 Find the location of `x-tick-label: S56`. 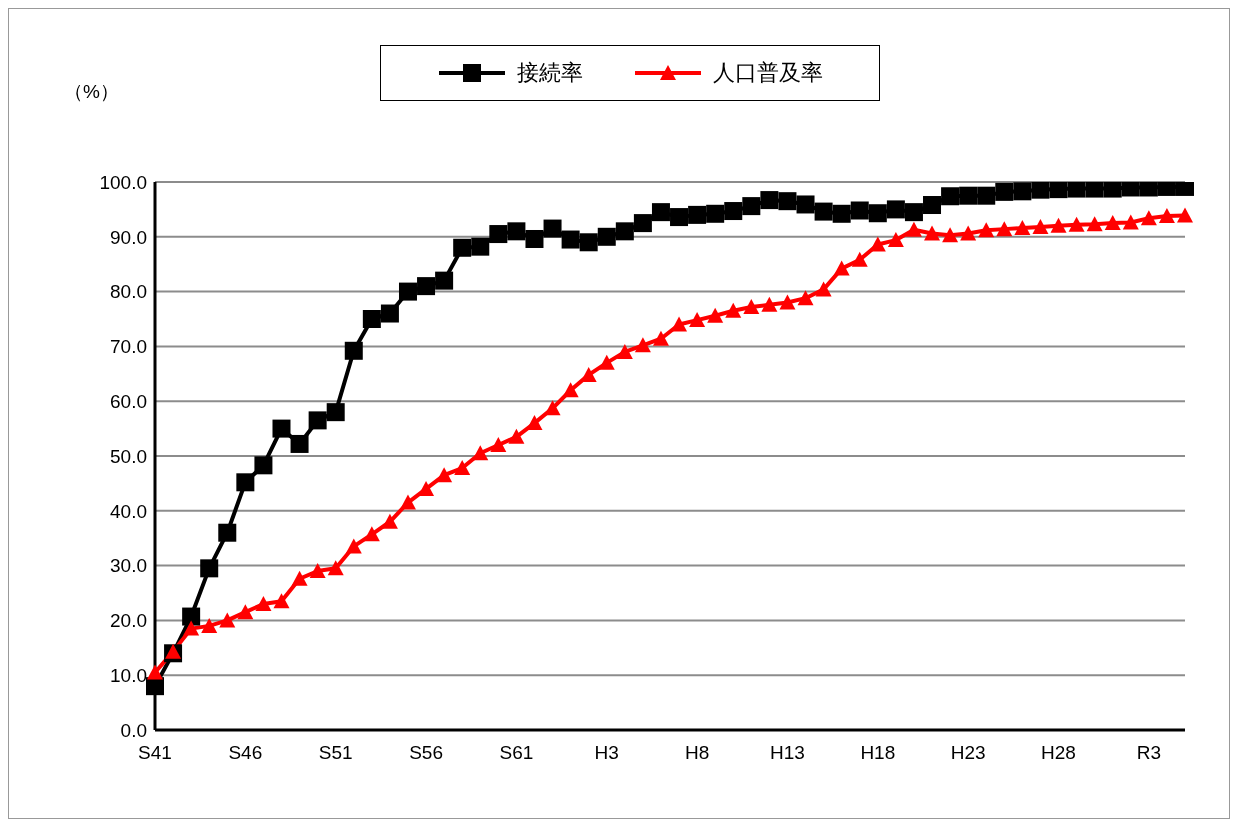

x-tick-label: S56 is located at coordinates (426, 753).